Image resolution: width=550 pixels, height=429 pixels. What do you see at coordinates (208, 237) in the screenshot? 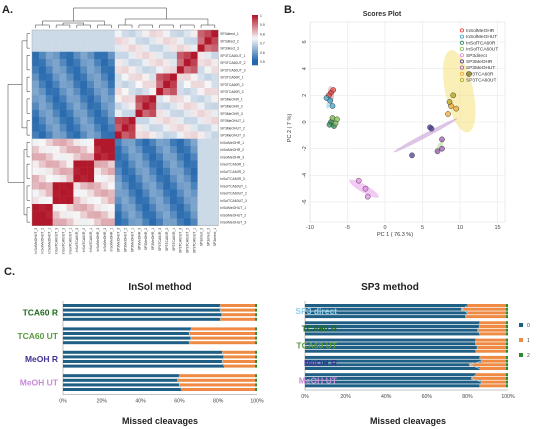
I see `heatmap-column-label: SP3direct_2` at bounding box center [208, 237].